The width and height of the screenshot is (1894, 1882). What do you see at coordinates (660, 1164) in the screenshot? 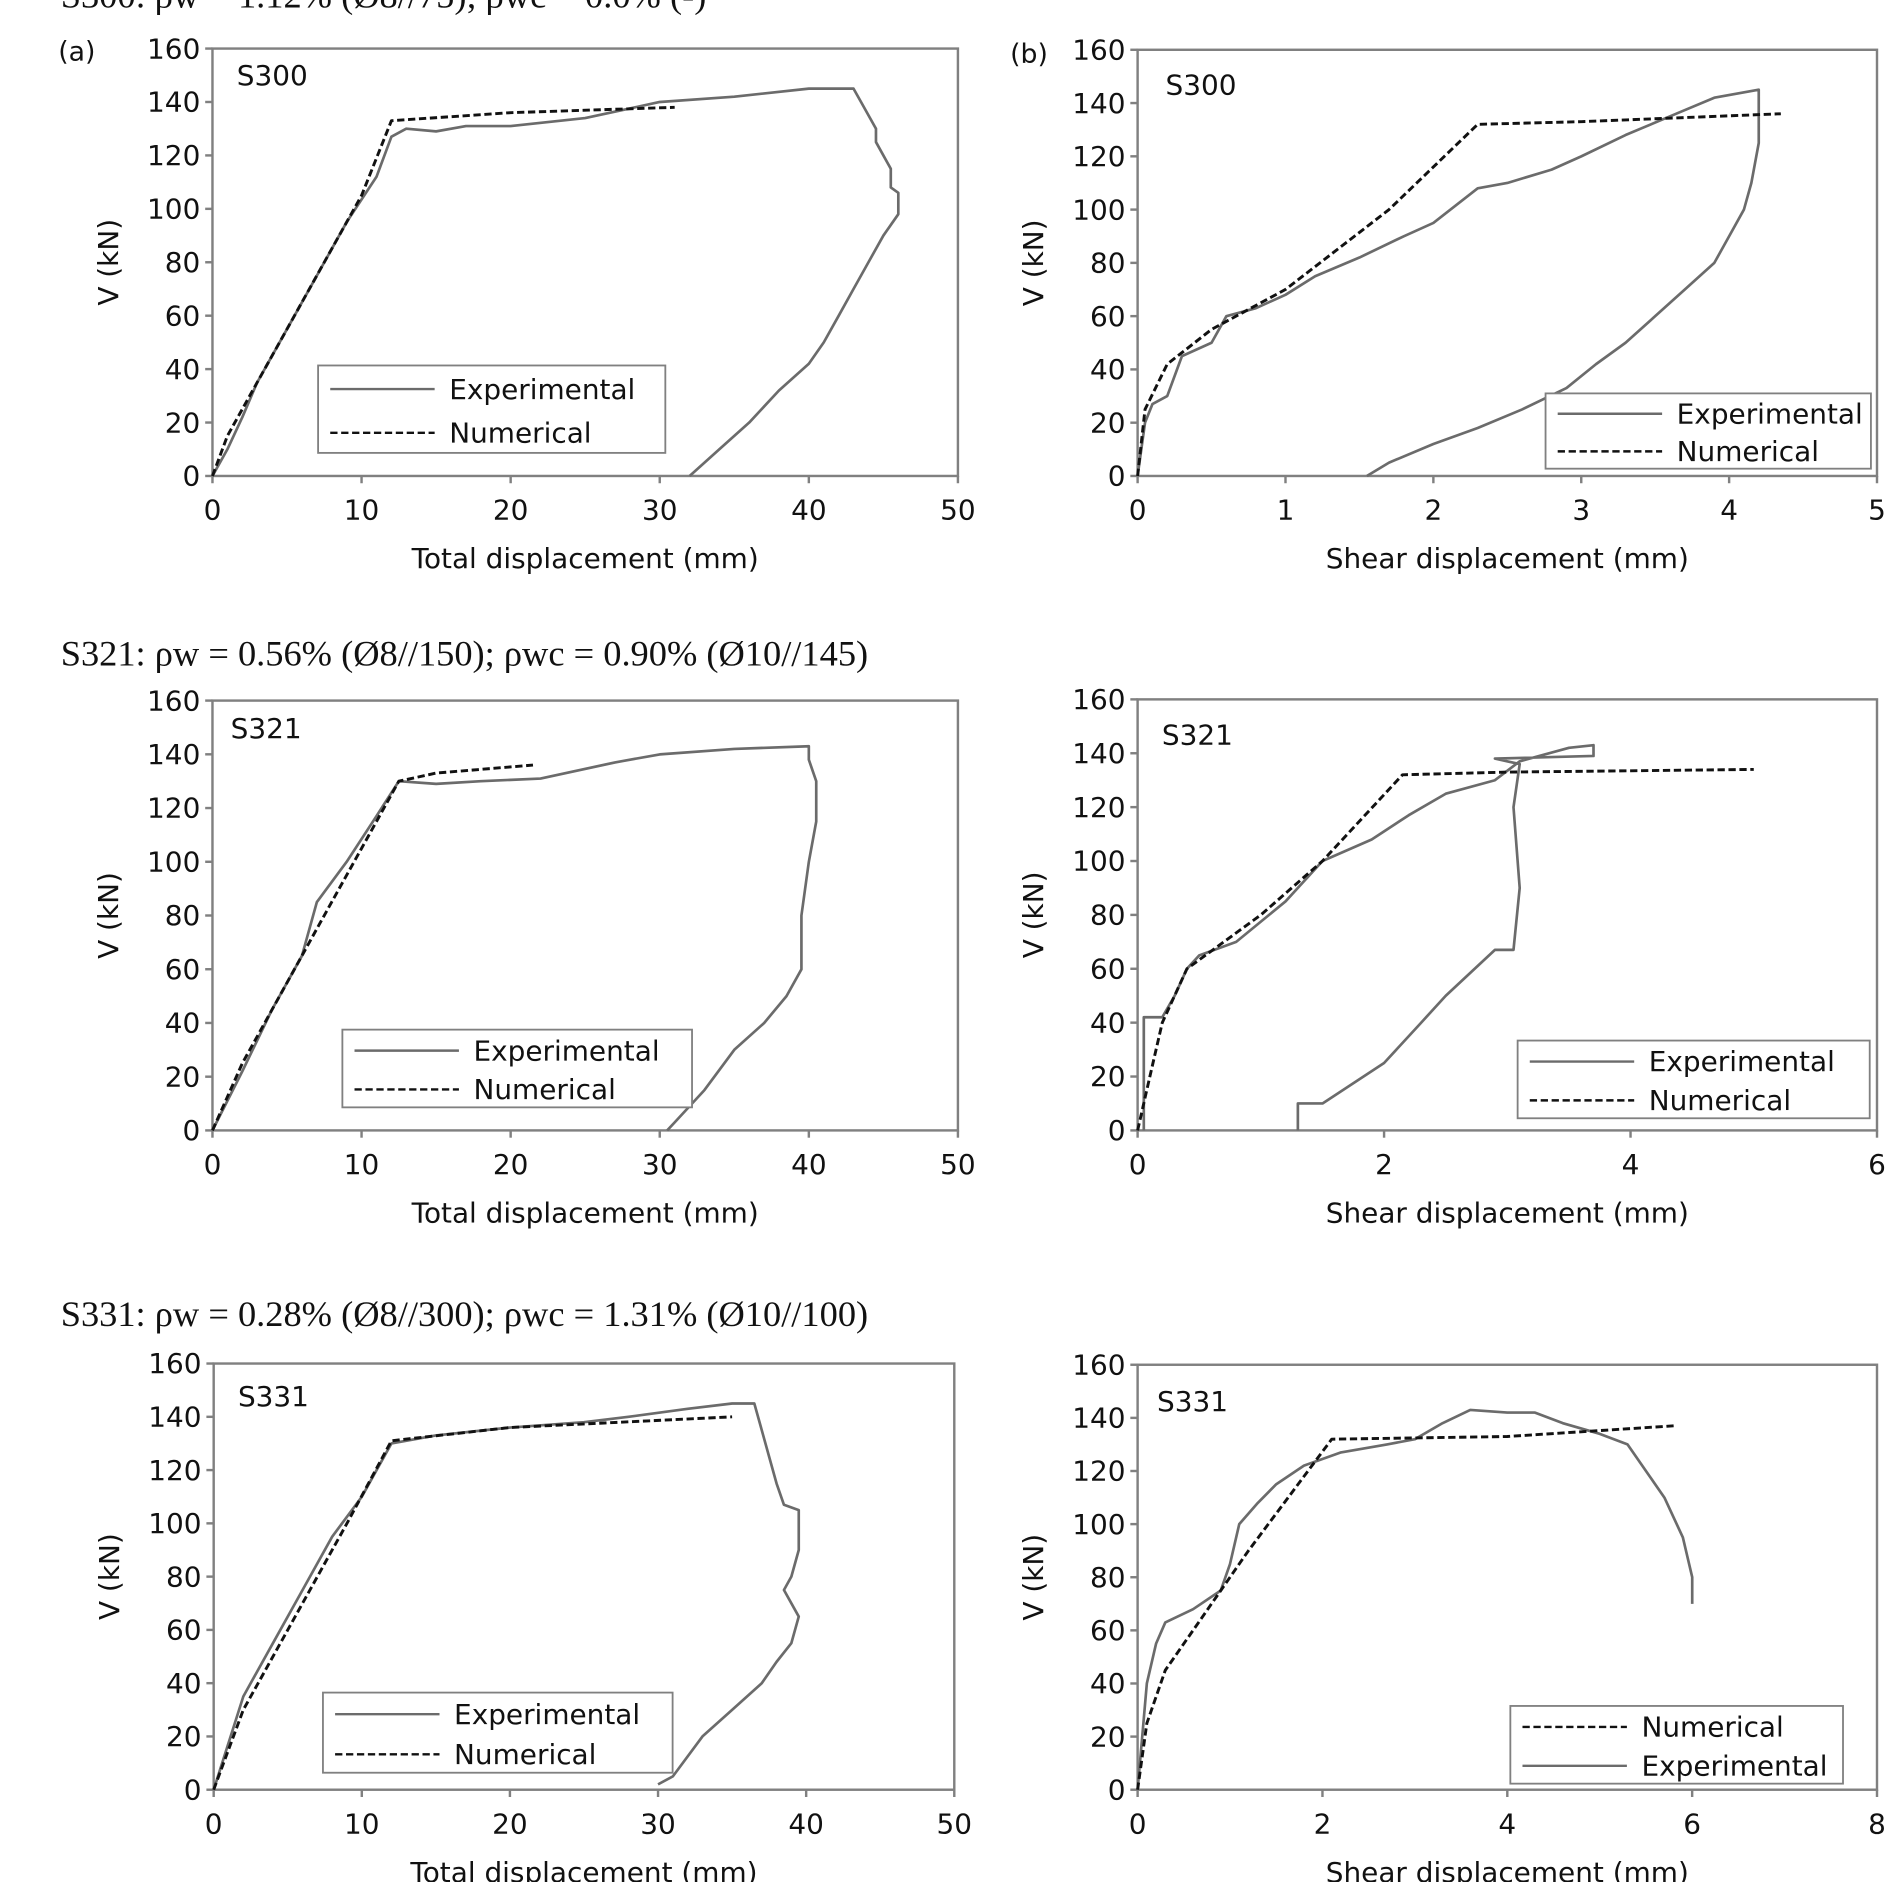
I see `x-tick-label: 30` at bounding box center [660, 1164].